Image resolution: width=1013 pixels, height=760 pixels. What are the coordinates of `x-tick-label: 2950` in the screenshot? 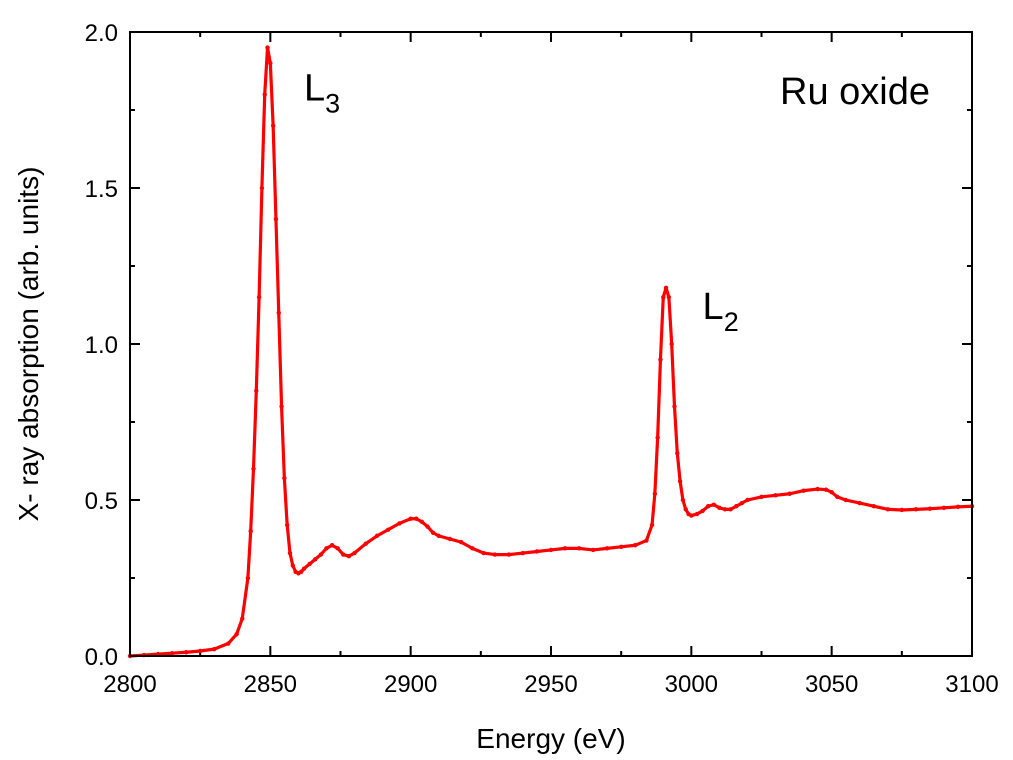 It's located at (550, 684).